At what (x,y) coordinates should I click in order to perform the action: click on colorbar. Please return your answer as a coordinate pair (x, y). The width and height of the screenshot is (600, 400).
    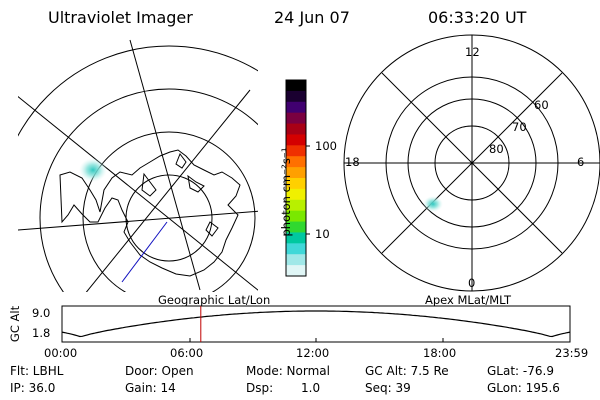
    Looking at the image, I should click on (296, 178).